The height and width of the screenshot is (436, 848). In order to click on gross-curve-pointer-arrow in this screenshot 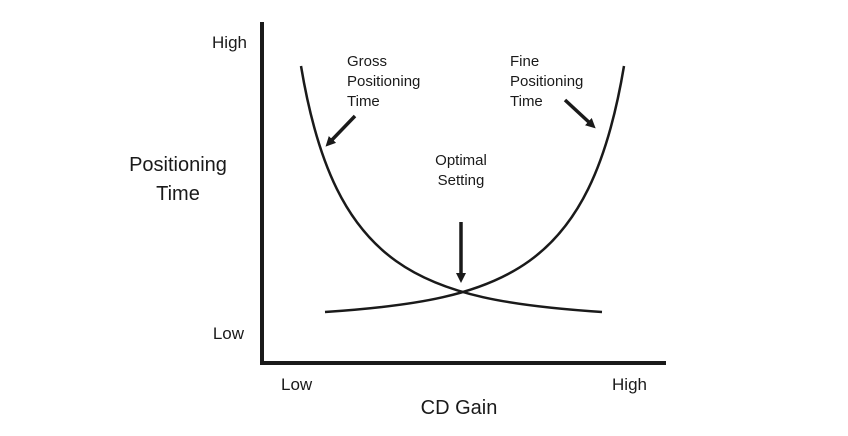, I will do `click(341, 130)`.